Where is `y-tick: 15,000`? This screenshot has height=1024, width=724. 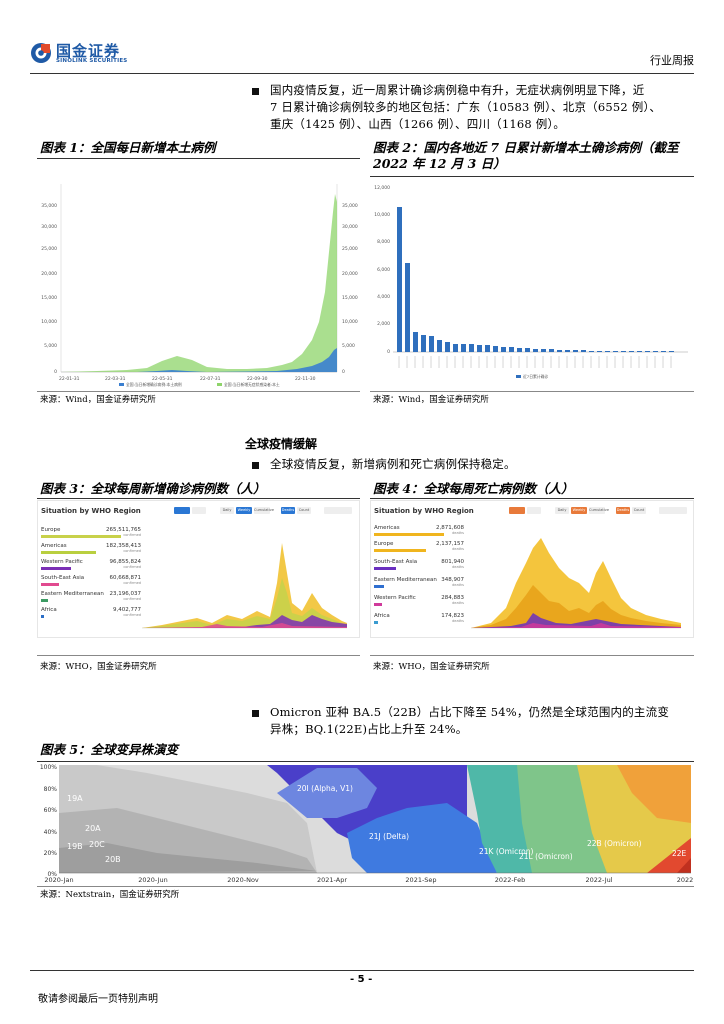 y-tick: 15,000 is located at coordinates (49, 298).